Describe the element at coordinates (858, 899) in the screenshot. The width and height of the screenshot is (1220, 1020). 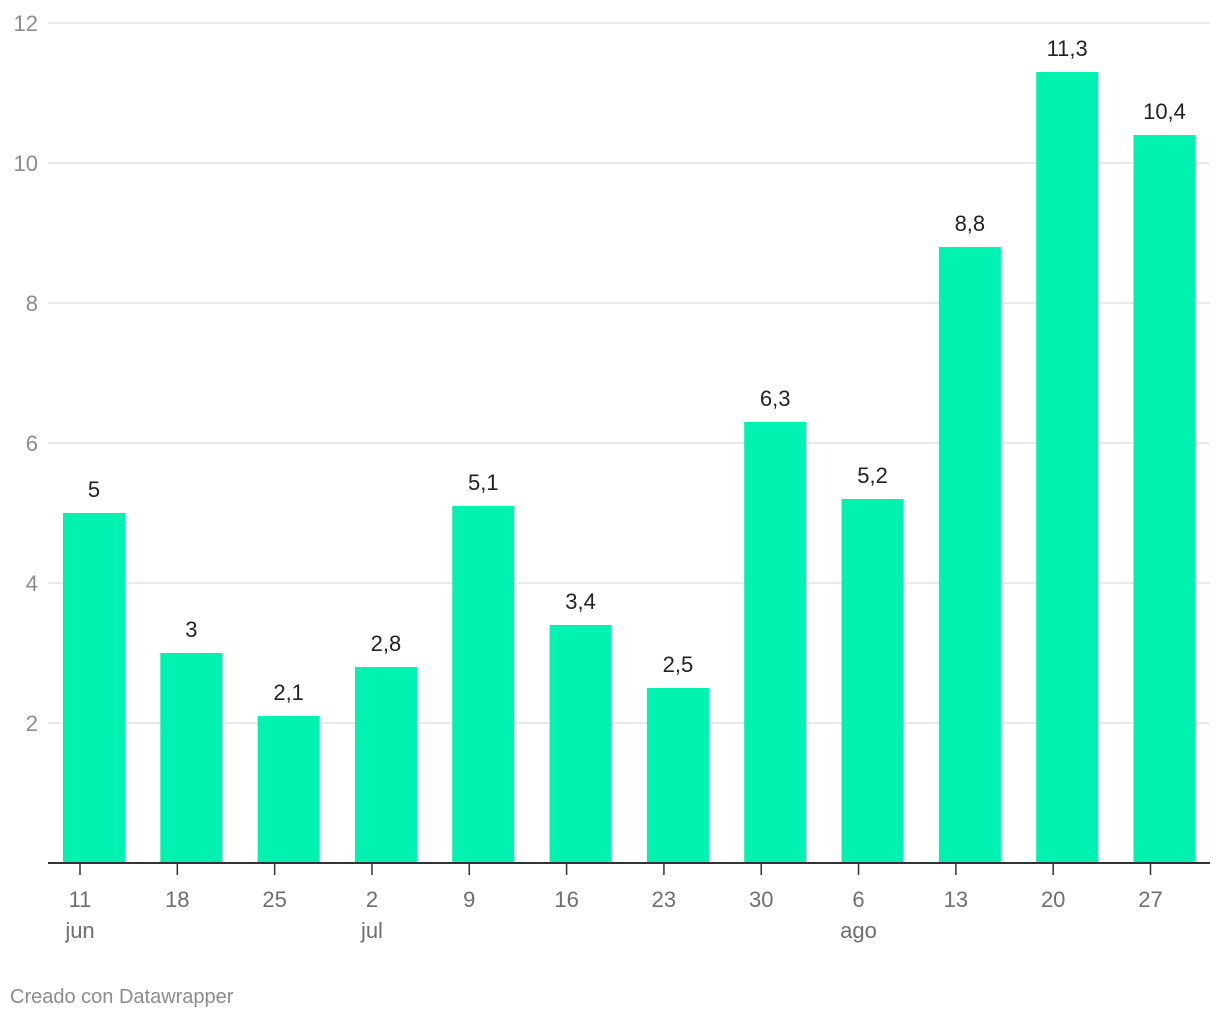
I see `x-tick-label: 6` at that location.